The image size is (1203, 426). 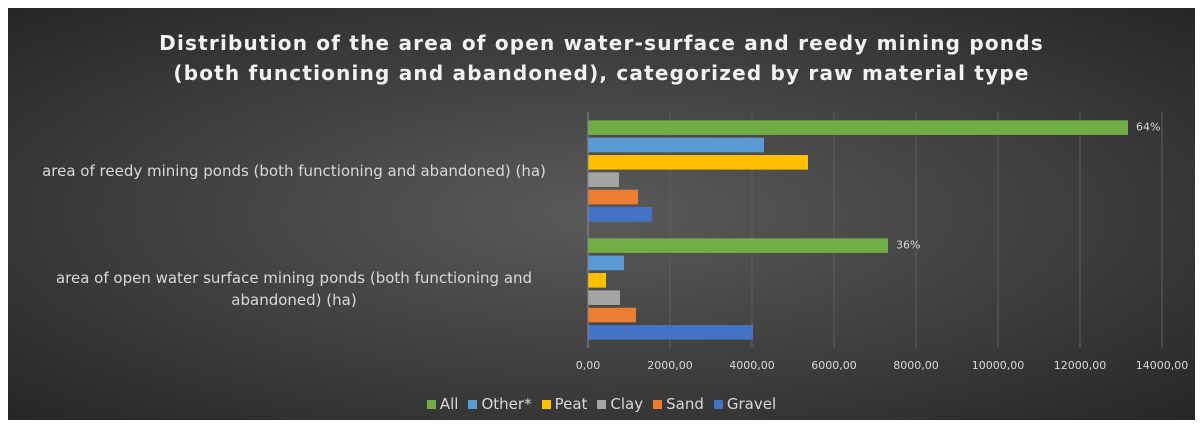 I want to click on legend-label: Peat, so click(x=571, y=404).